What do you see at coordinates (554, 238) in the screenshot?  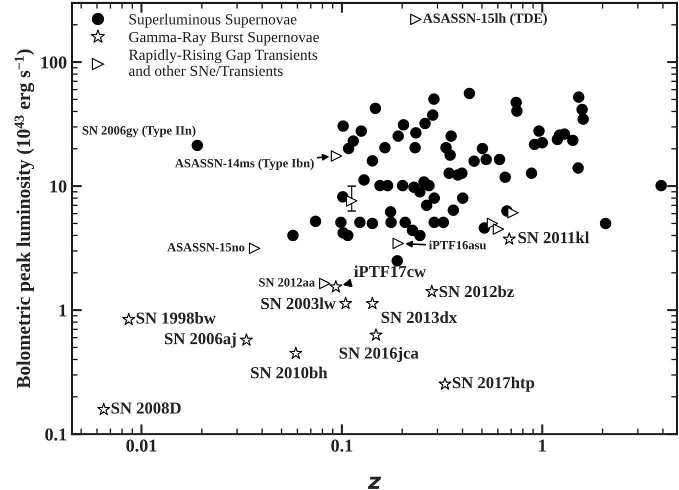 I see `annotation: SN 2011kl` at bounding box center [554, 238].